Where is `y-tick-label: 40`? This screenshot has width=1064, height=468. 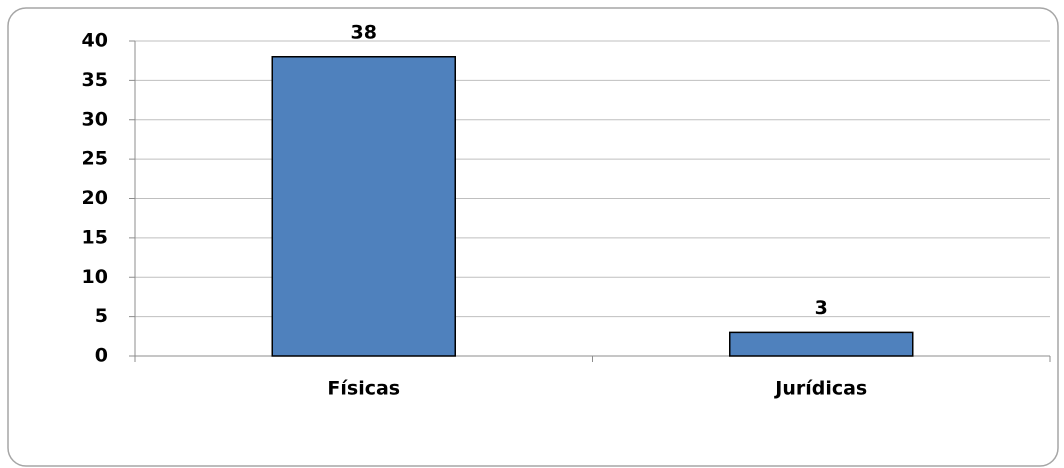
y-tick-label: 40 is located at coordinates (95, 41).